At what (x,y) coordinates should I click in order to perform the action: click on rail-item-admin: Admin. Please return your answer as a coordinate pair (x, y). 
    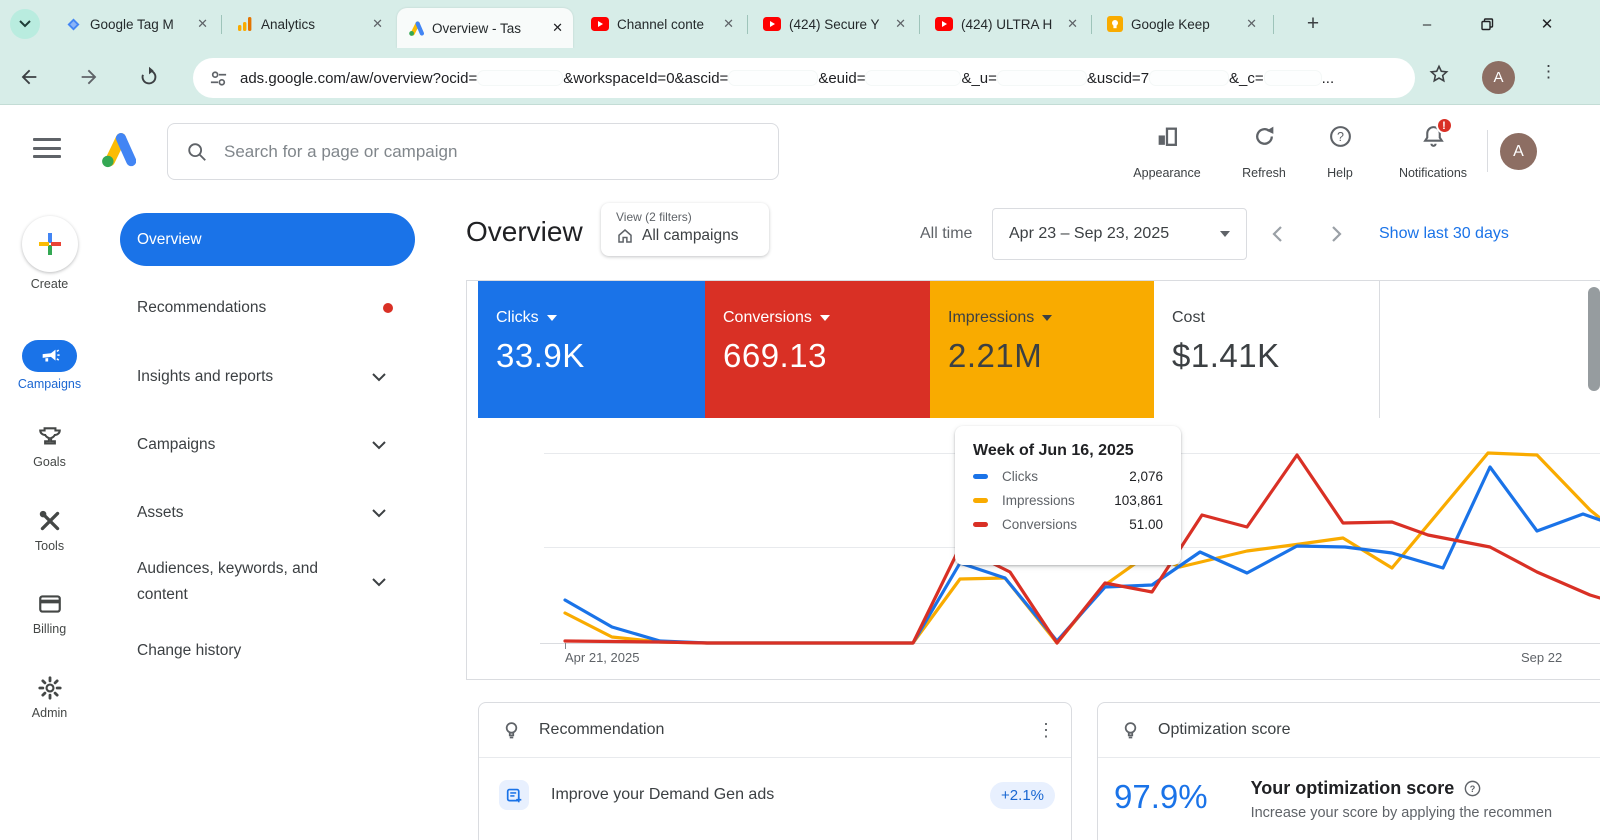
    Looking at the image, I should click on (49, 697).